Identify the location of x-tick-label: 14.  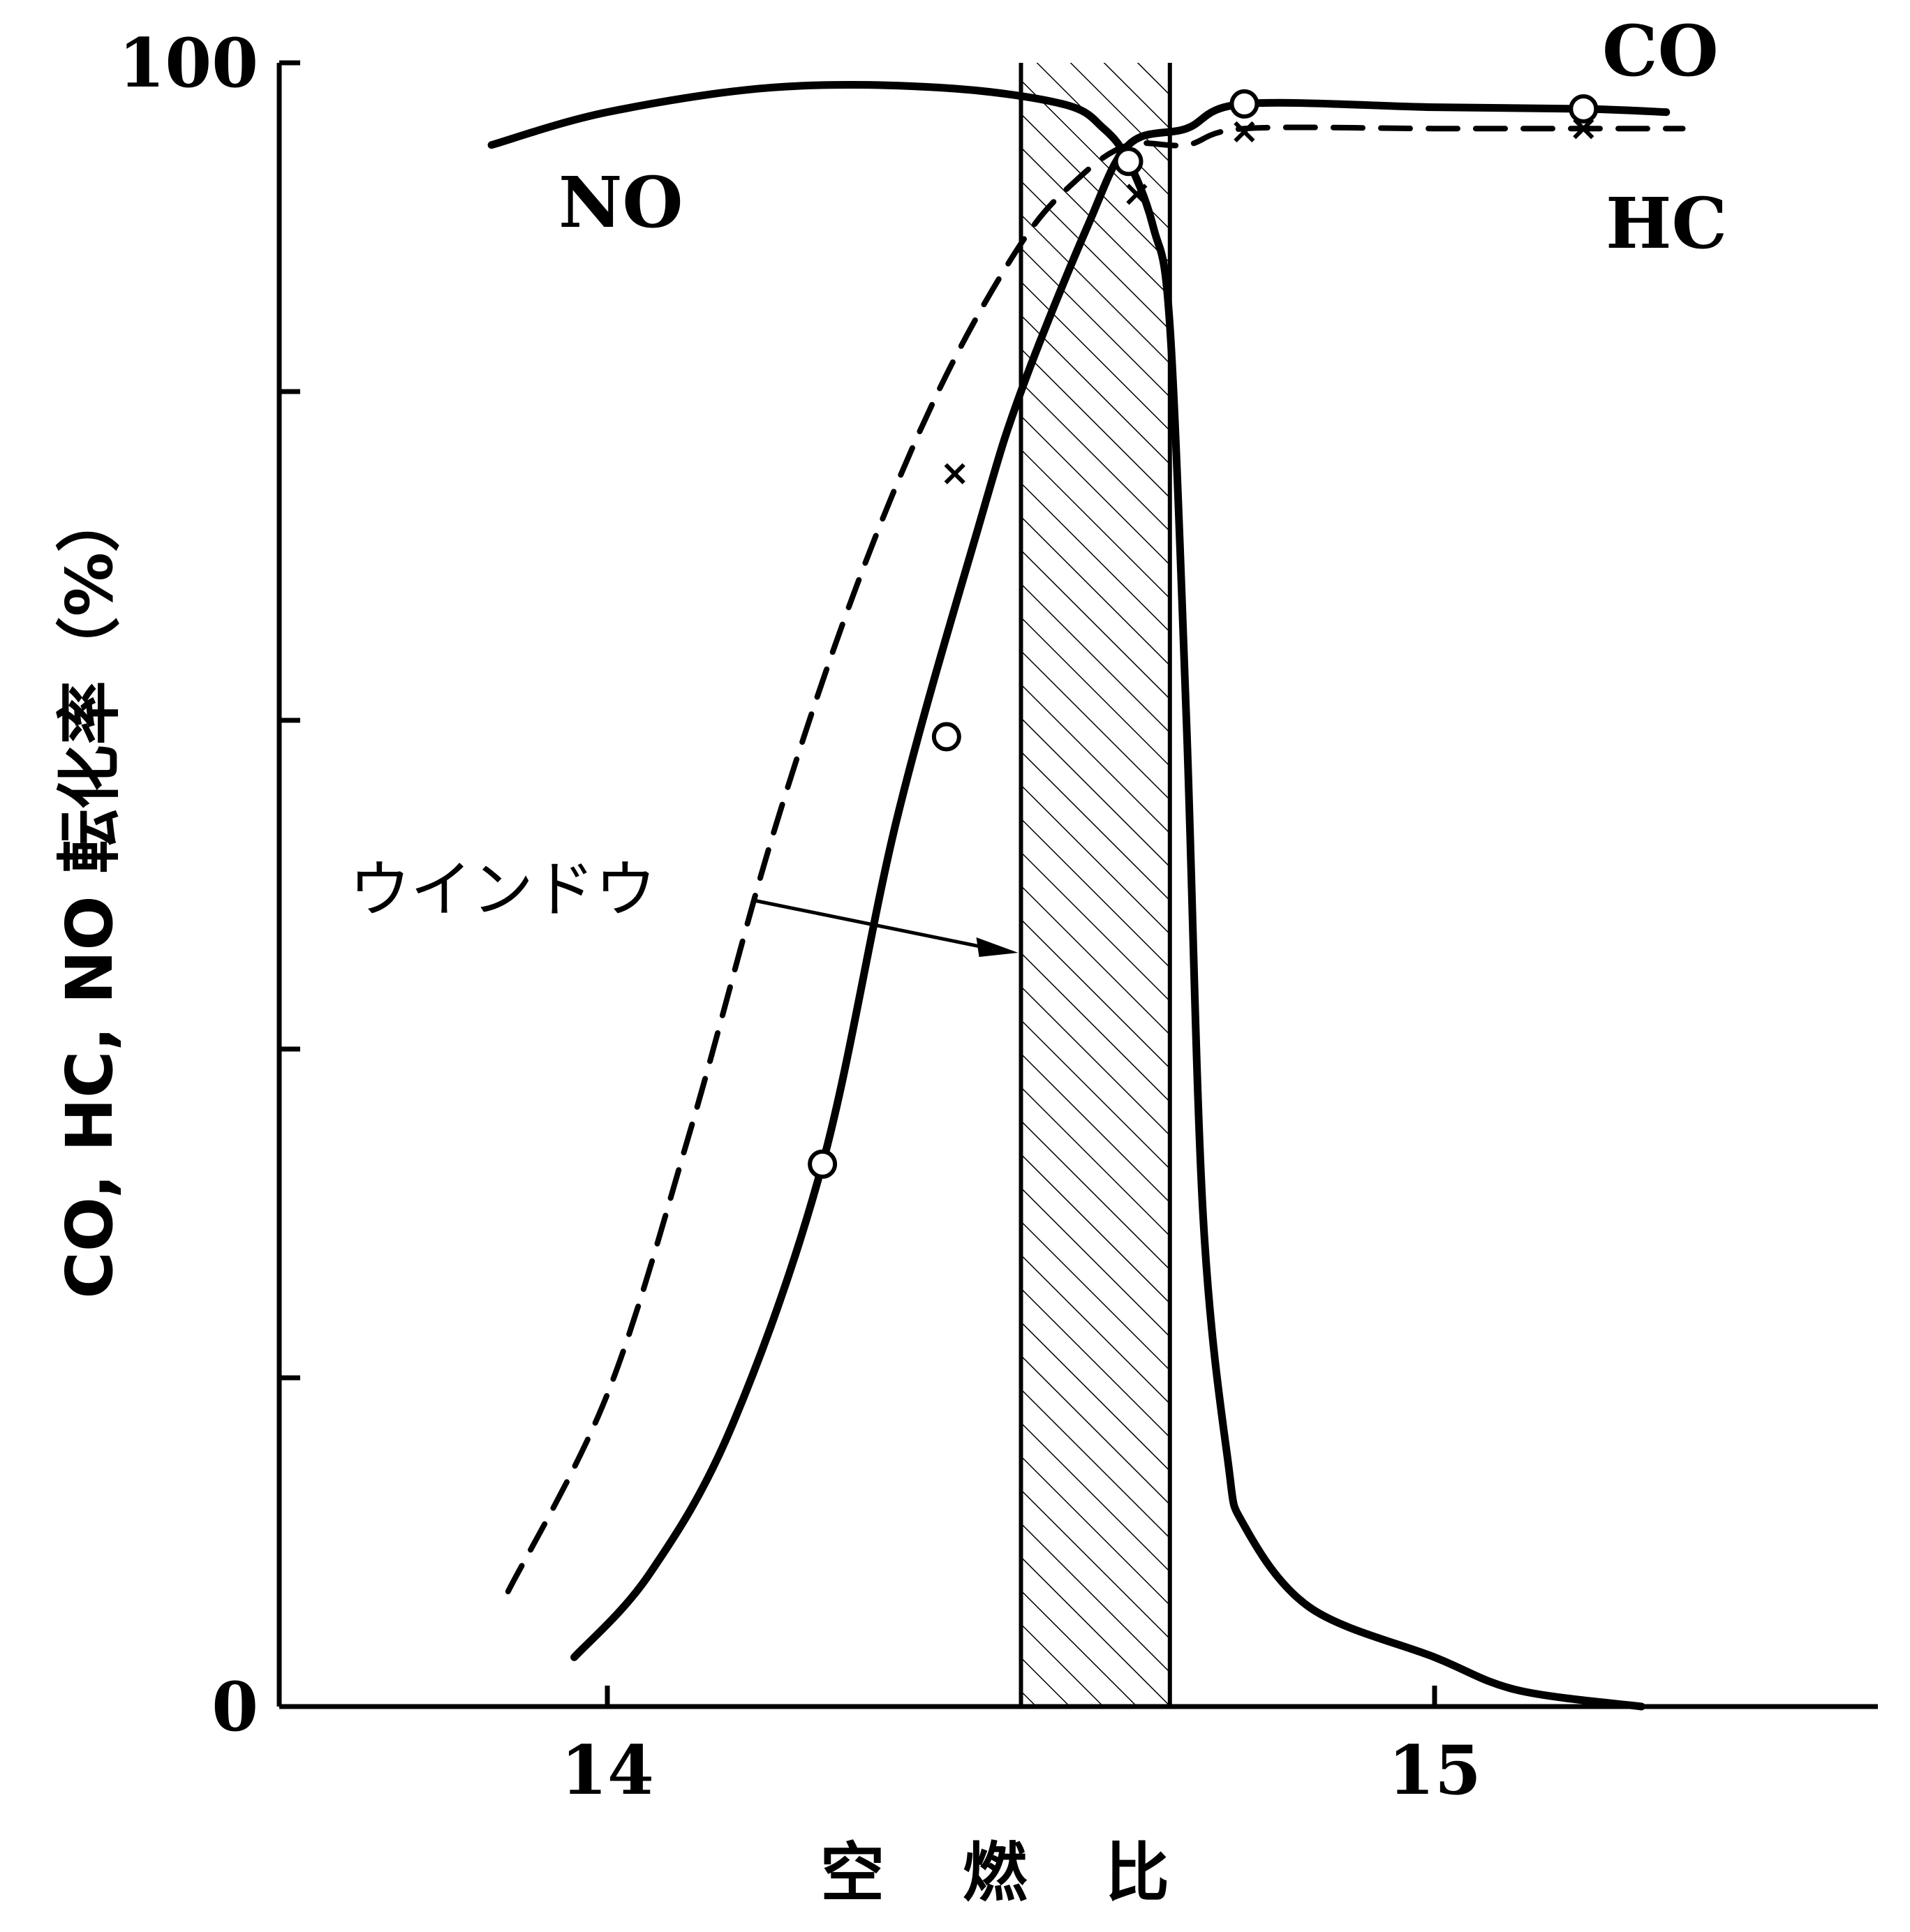
(607, 1770).